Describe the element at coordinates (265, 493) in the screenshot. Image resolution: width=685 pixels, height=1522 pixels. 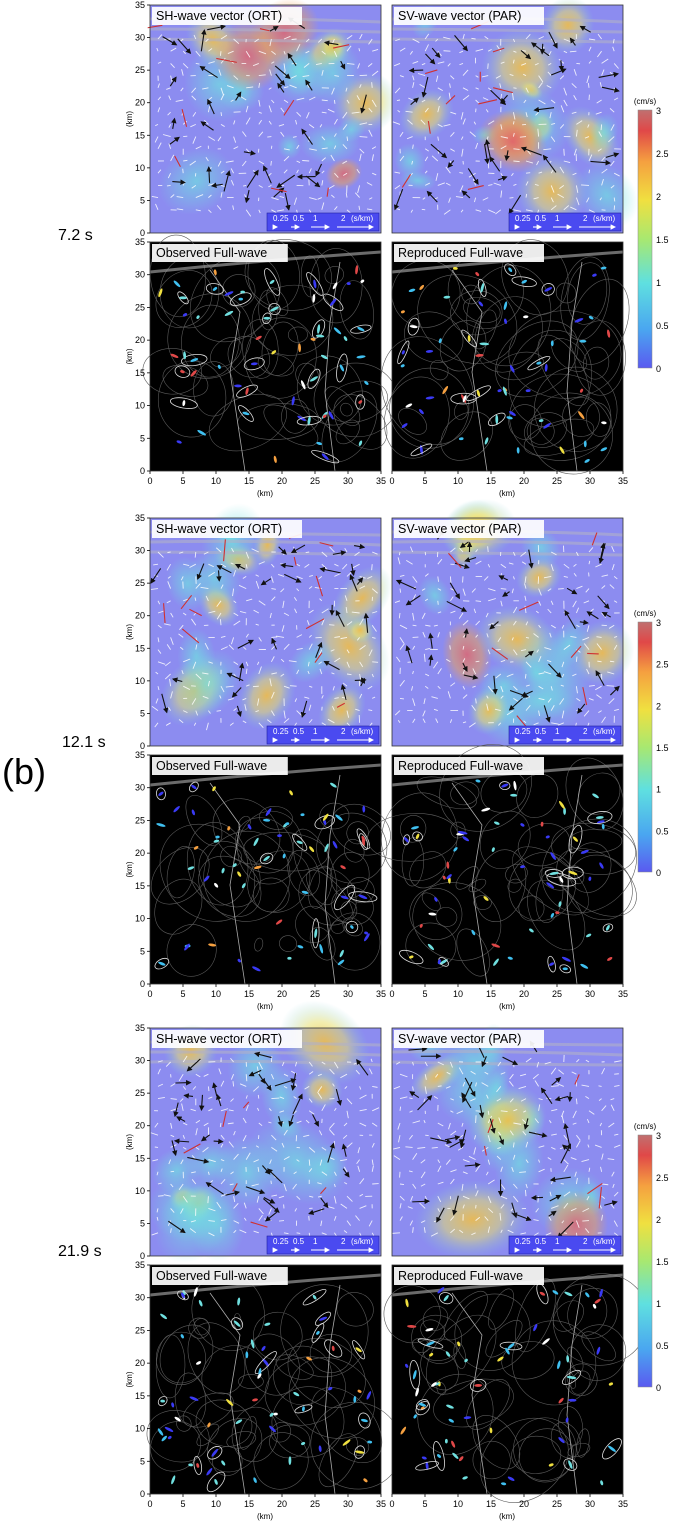
I see `x-axis-label: (km)` at that location.